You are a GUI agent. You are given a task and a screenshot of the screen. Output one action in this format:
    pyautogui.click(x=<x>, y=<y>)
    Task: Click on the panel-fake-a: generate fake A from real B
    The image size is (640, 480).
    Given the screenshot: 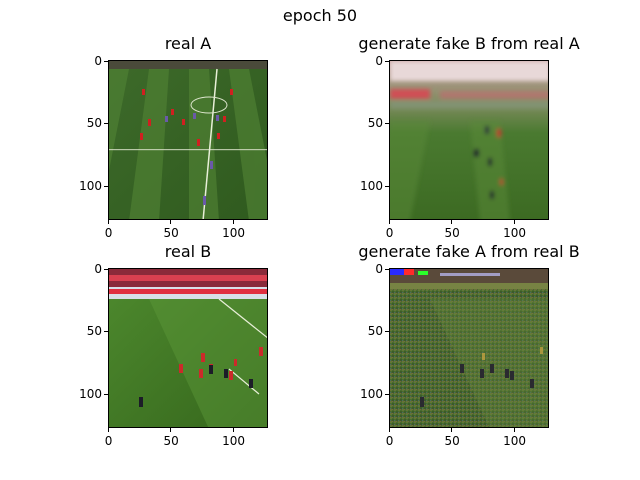 What is the action you would take?
    pyautogui.click(x=468, y=345)
    